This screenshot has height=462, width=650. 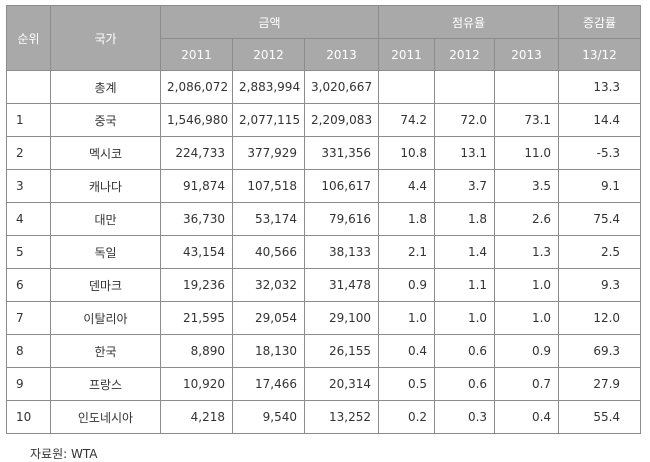 I want to click on cell-share-2011: 10.8, so click(x=407, y=153).